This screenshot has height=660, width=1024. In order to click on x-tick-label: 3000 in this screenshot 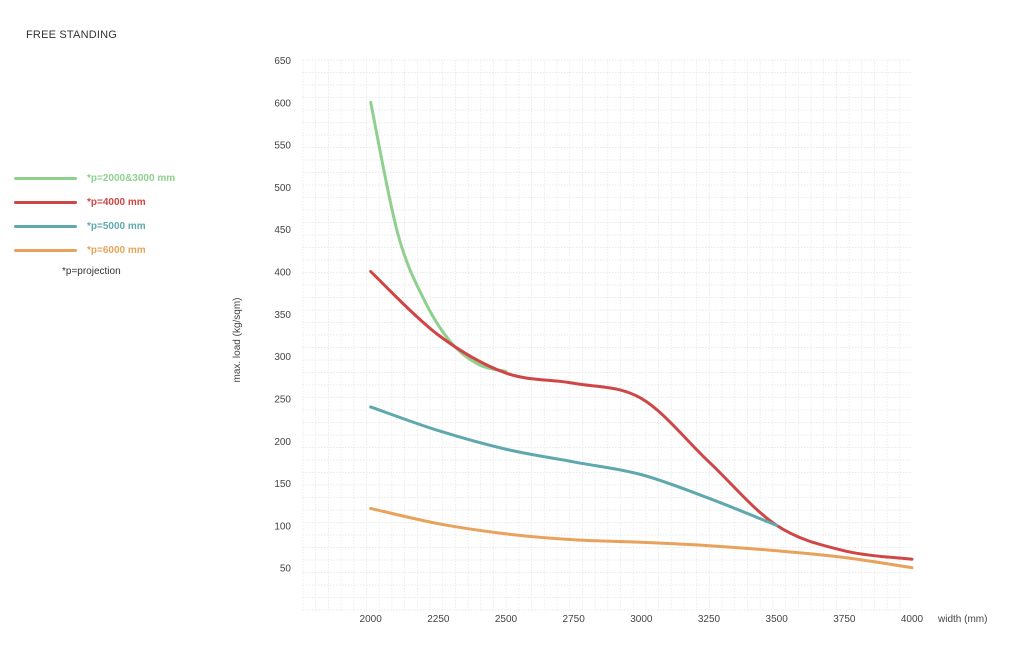, I will do `click(641, 619)`.